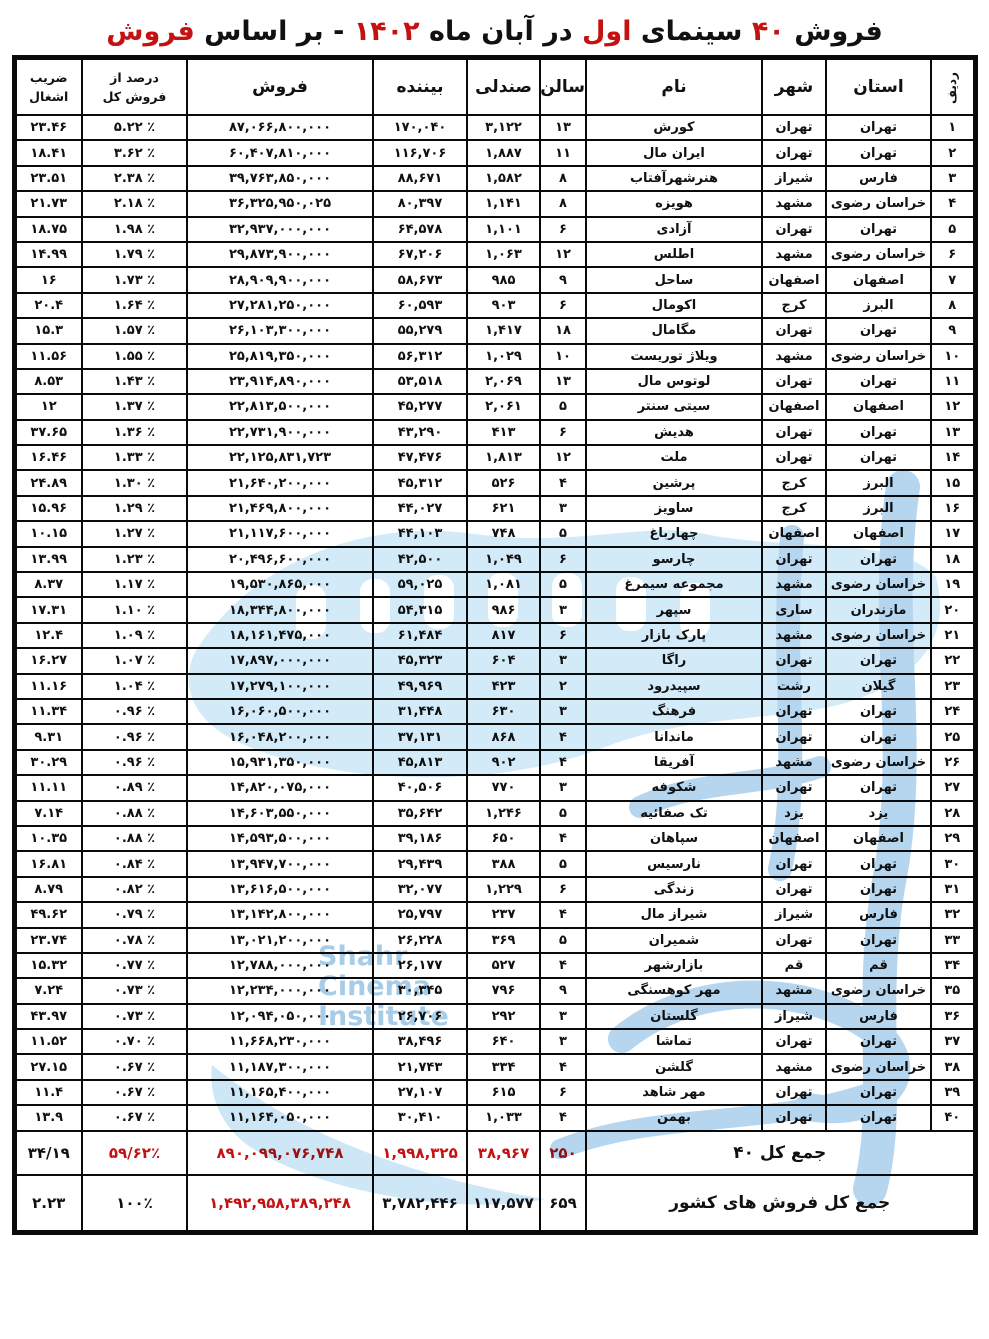  Describe the element at coordinates (878, 534) in the screenshot. I see `cell-province: اصفهان` at that location.